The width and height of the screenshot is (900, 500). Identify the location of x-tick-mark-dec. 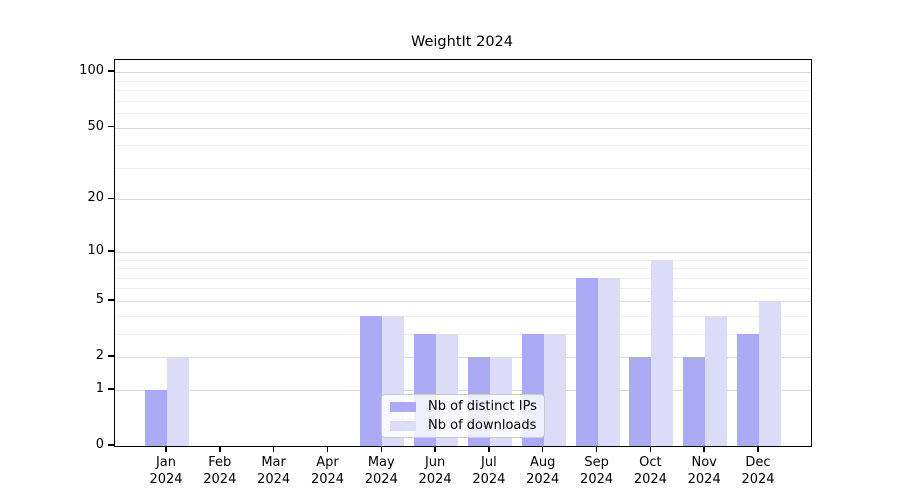
(758, 449).